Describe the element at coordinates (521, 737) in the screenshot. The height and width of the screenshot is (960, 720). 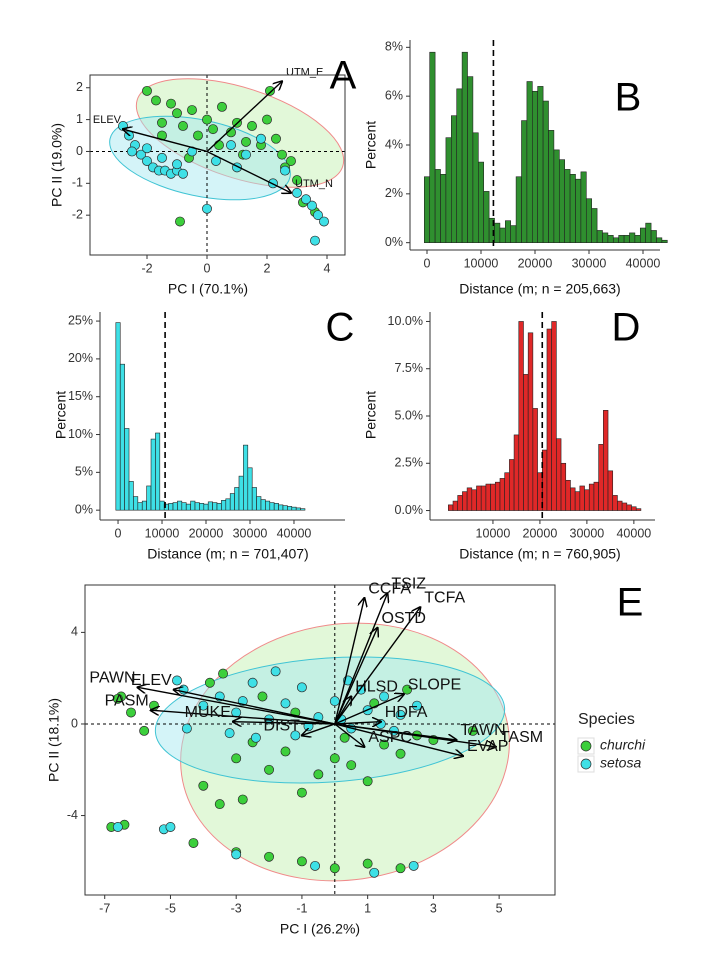
I see `loading-label: TASM` at that location.